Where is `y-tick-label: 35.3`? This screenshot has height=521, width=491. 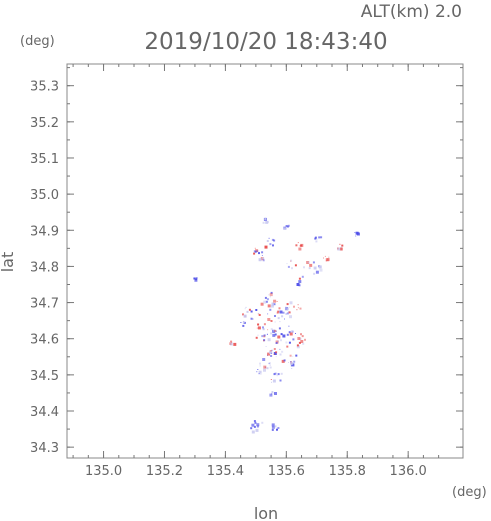
y-tick-label: 35.3 is located at coordinates (44, 87).